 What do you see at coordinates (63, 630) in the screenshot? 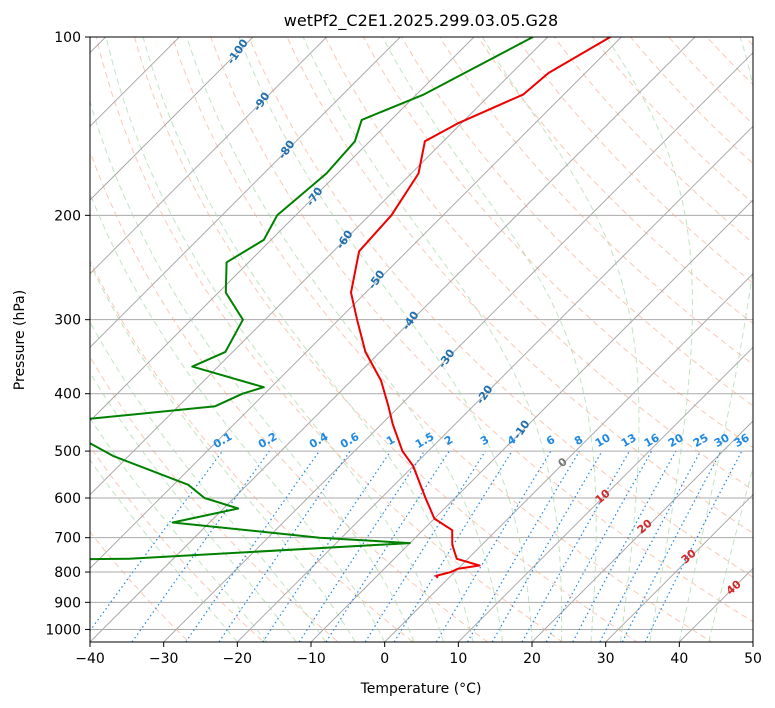
I see `y-tick-label: 1000` at bounding box center [63, 630].